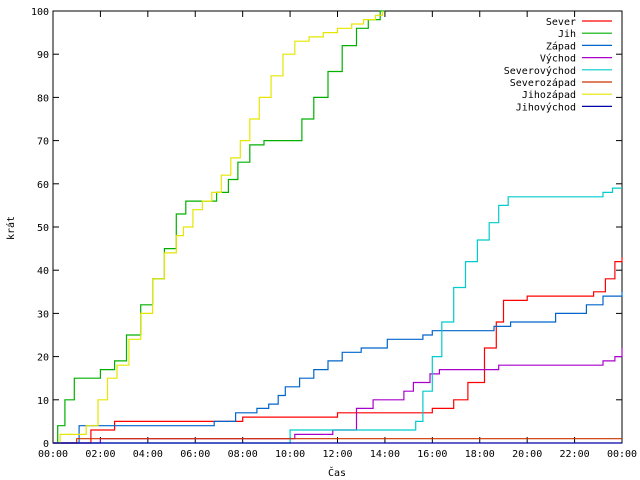 This screenshot has width=640, height=480. I want to click on x-tick-label: 20:00, so click(527, 454).